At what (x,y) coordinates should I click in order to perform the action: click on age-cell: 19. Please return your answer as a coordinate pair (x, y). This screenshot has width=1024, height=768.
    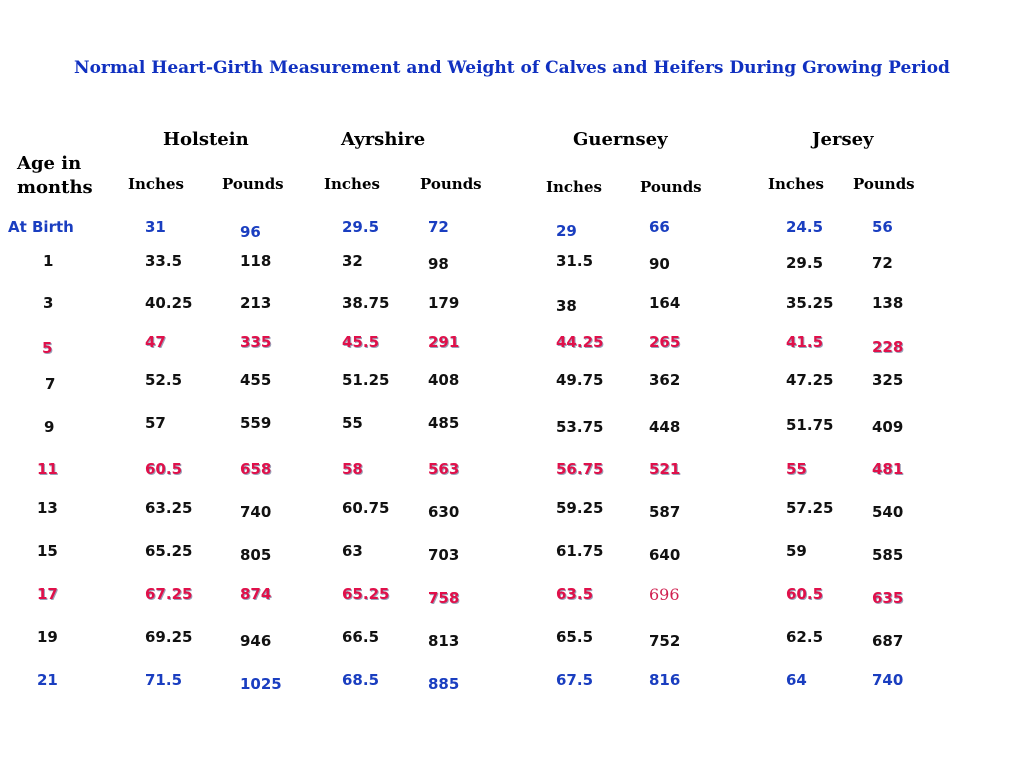
    Looking at the image, I should click on (47, 637).